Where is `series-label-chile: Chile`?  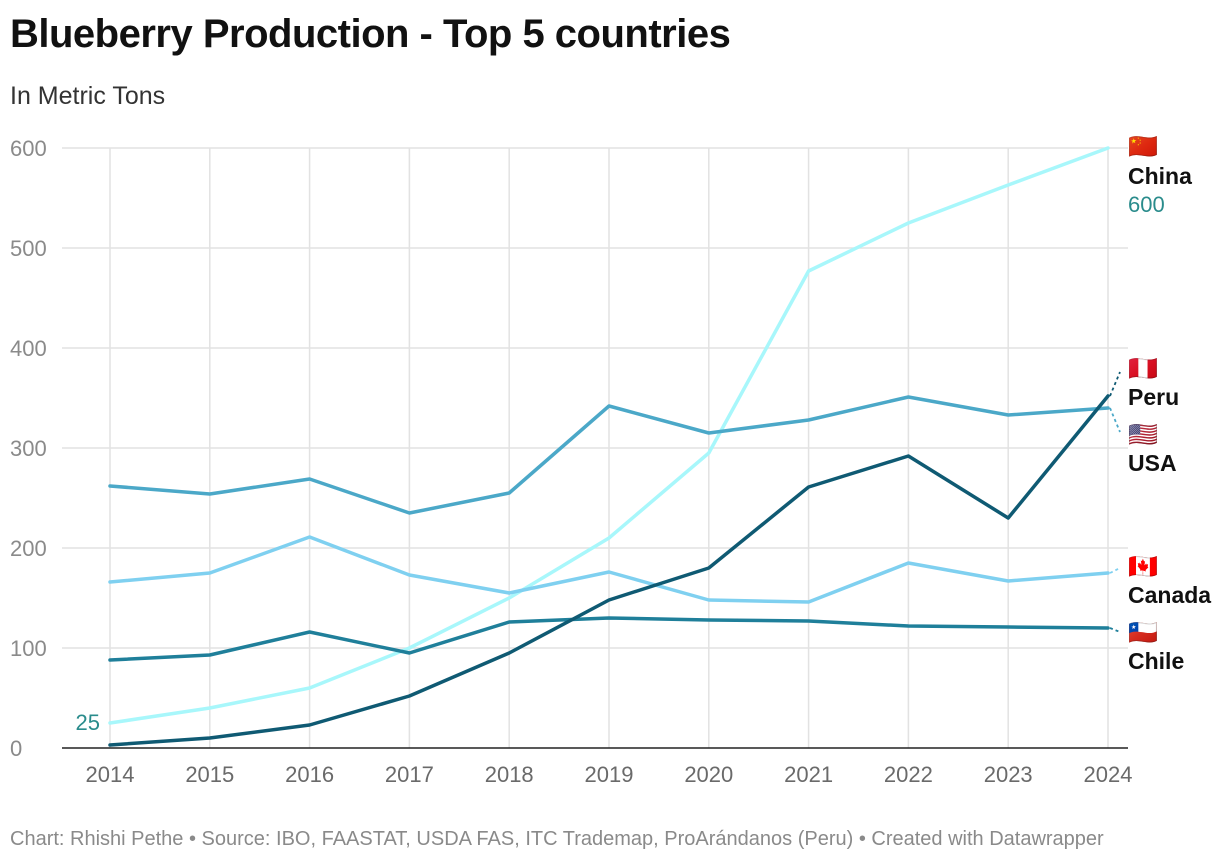
series-label-chile: Chile is located at coordinates (1156, 661).